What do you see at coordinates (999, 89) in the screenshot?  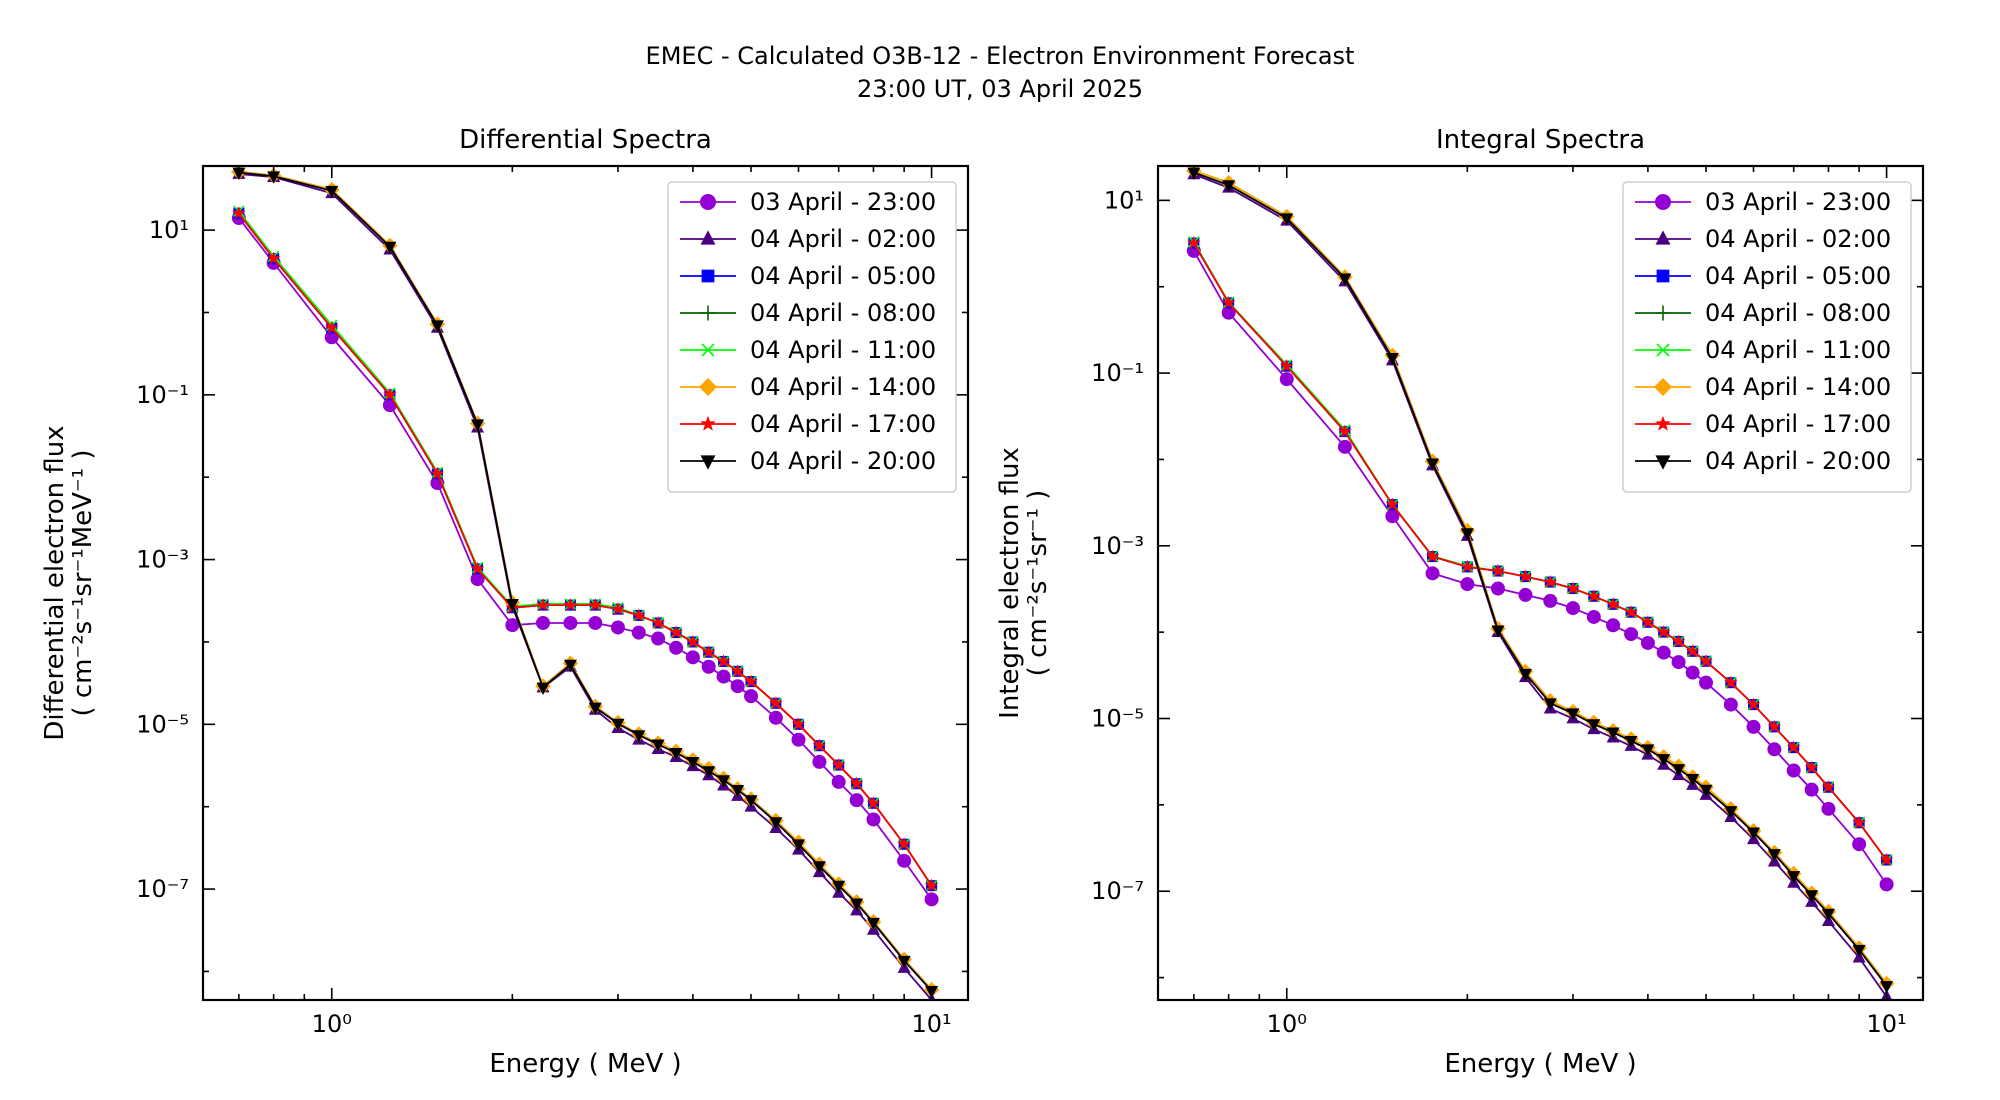 I see `figure-title-line2: 23:00 UT, 03 April 2025` at bounding box center [999, 89].